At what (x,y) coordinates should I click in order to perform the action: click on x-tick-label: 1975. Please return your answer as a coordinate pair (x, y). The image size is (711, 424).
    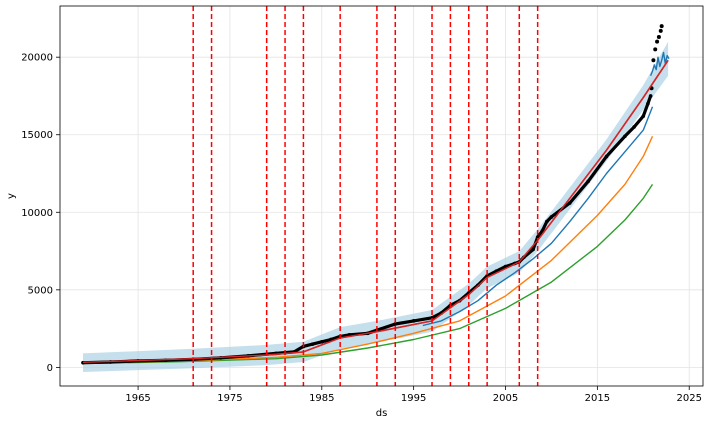
    Looking at the image, I should click on (229, 398).